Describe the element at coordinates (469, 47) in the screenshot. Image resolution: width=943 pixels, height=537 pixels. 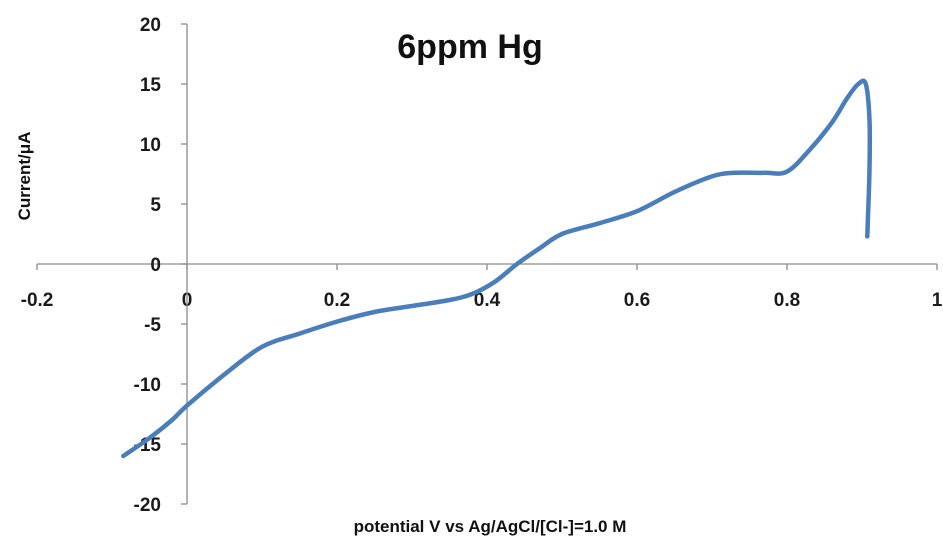
I see `chart-title: 6ppm Hg` at that location.